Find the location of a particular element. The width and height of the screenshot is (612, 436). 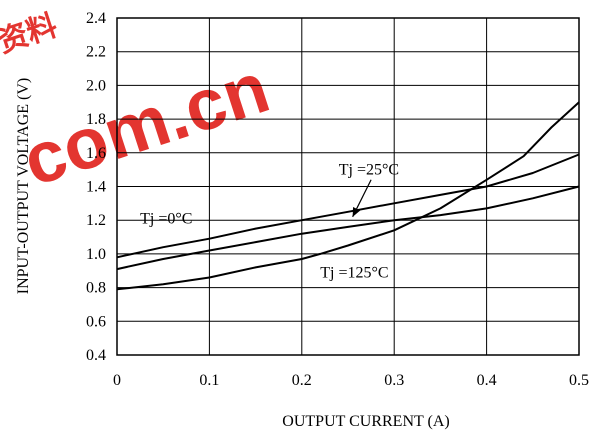

y-tick-label: 1.2 is located at coordinates (96, 220).